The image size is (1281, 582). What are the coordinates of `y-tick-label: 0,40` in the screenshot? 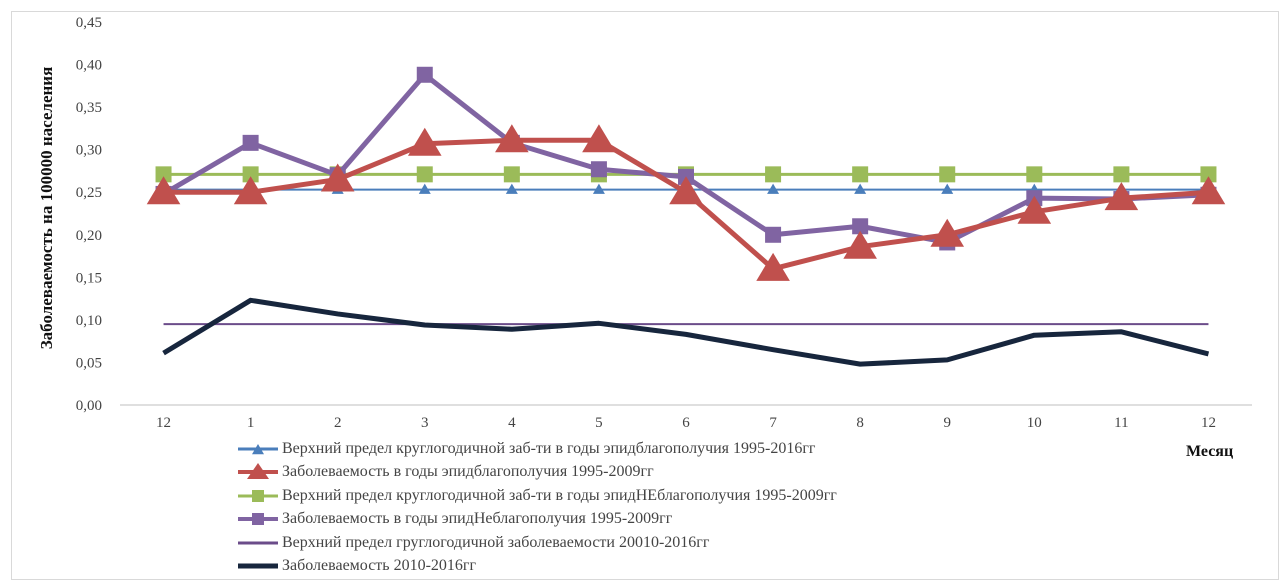 It's located at (89, 66).